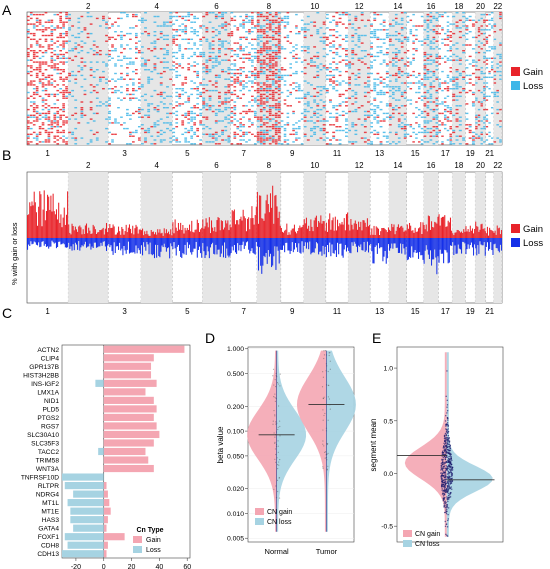 The width and height of the screenshot is (550, 569). Describe the element at coordinates (470, 153) in the screenshot. I see `chrom-label-bottom-19: 19` at that location.